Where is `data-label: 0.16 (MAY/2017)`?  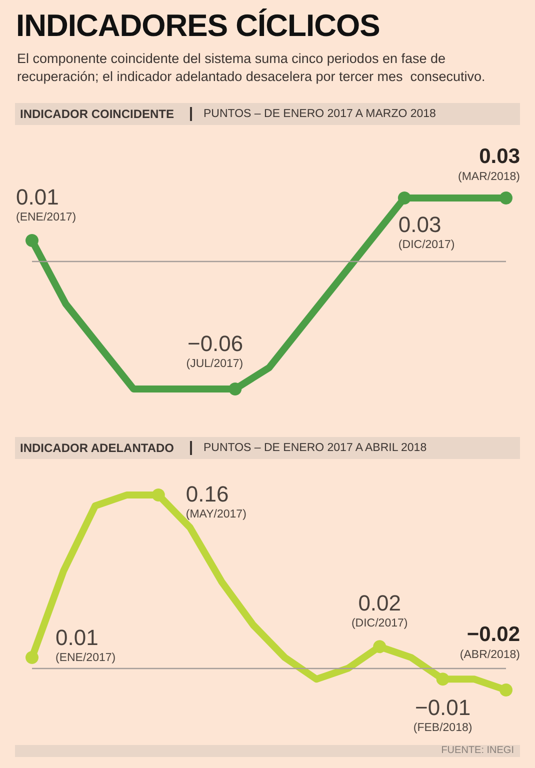 data-label: 0.16 (MAY/2017) is located at coordinates (216, 501).